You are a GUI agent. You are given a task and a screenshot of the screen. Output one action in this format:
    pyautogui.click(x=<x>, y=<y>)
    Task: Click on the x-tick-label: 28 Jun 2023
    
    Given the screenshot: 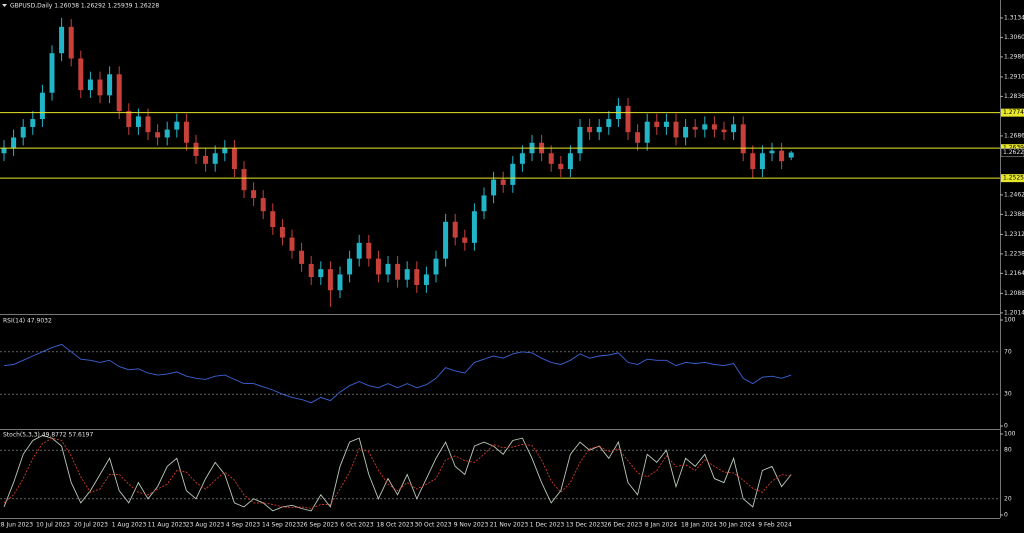 What is the action you would take?
    pyautogui.click(x=16, y=525)
    